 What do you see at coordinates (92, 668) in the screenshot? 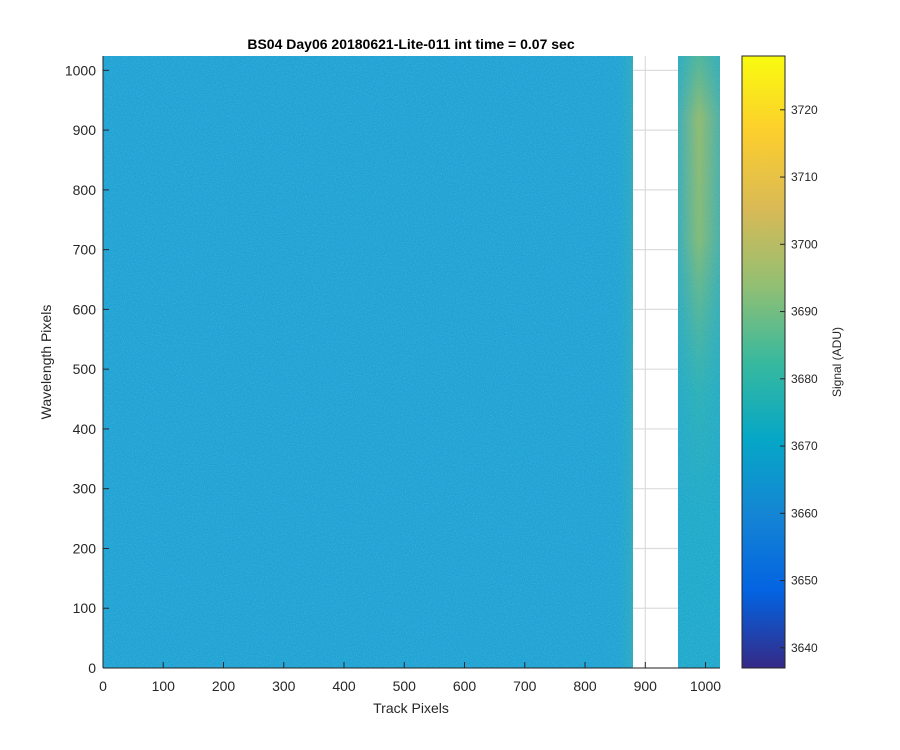
I see `y-tick-label: 0` at bounding box center [92, 668].